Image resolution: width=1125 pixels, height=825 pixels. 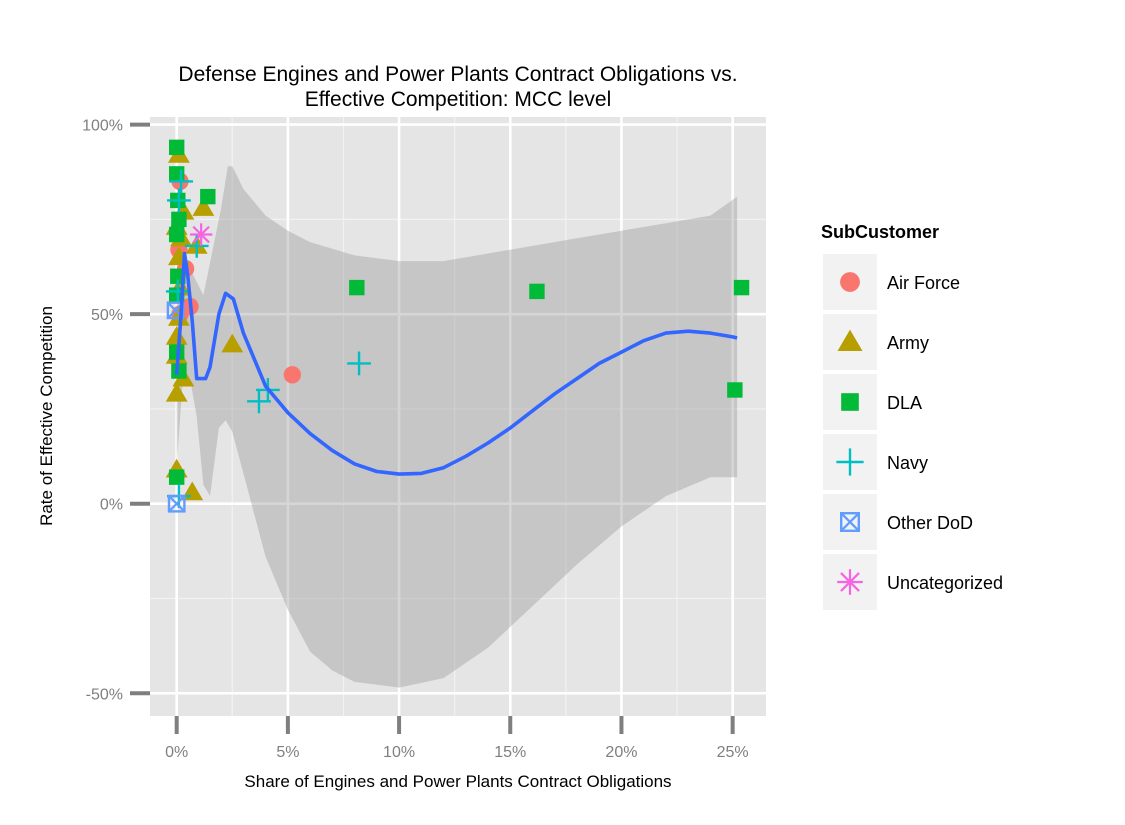 I want to click on x-tick-label: 0%, so click(x=176, y=752).